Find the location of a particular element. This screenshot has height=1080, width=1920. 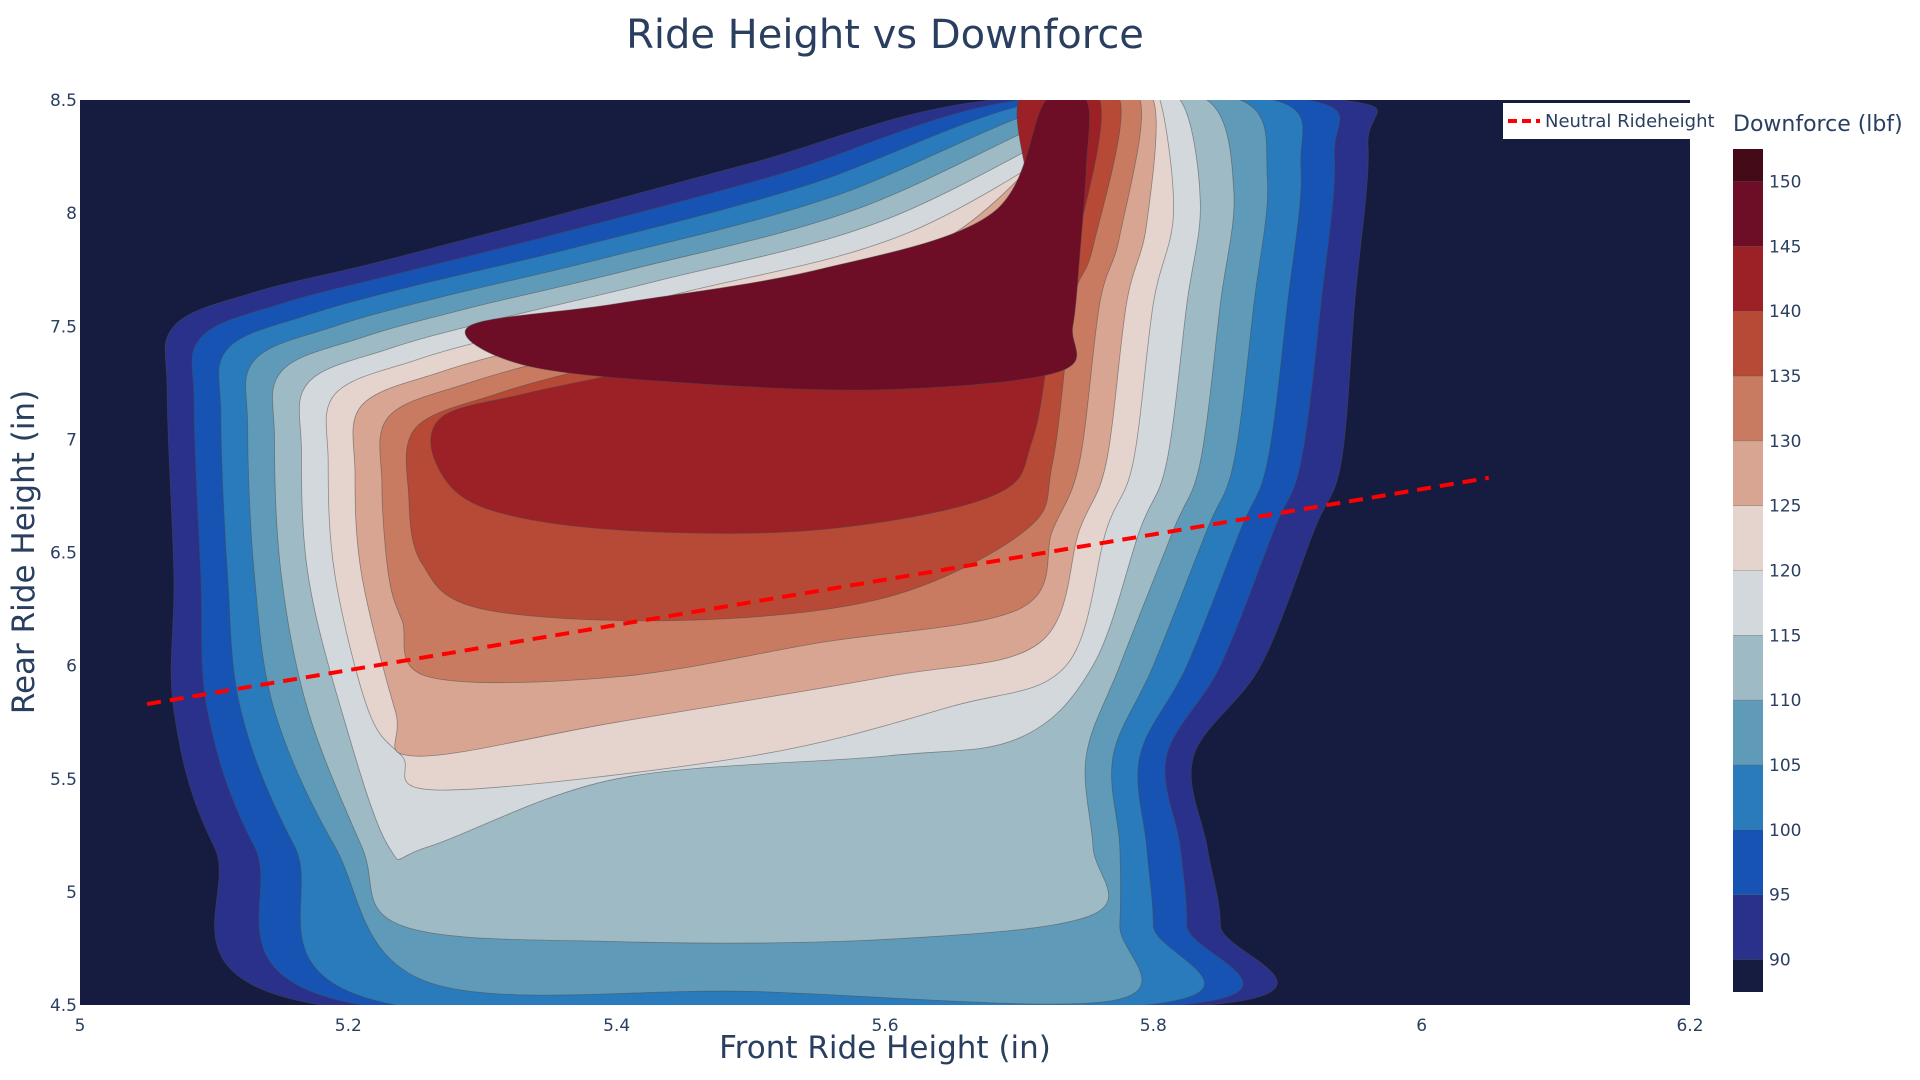

colorbar-title: Downforce (lbf) is located at coordinates (1818, 124).